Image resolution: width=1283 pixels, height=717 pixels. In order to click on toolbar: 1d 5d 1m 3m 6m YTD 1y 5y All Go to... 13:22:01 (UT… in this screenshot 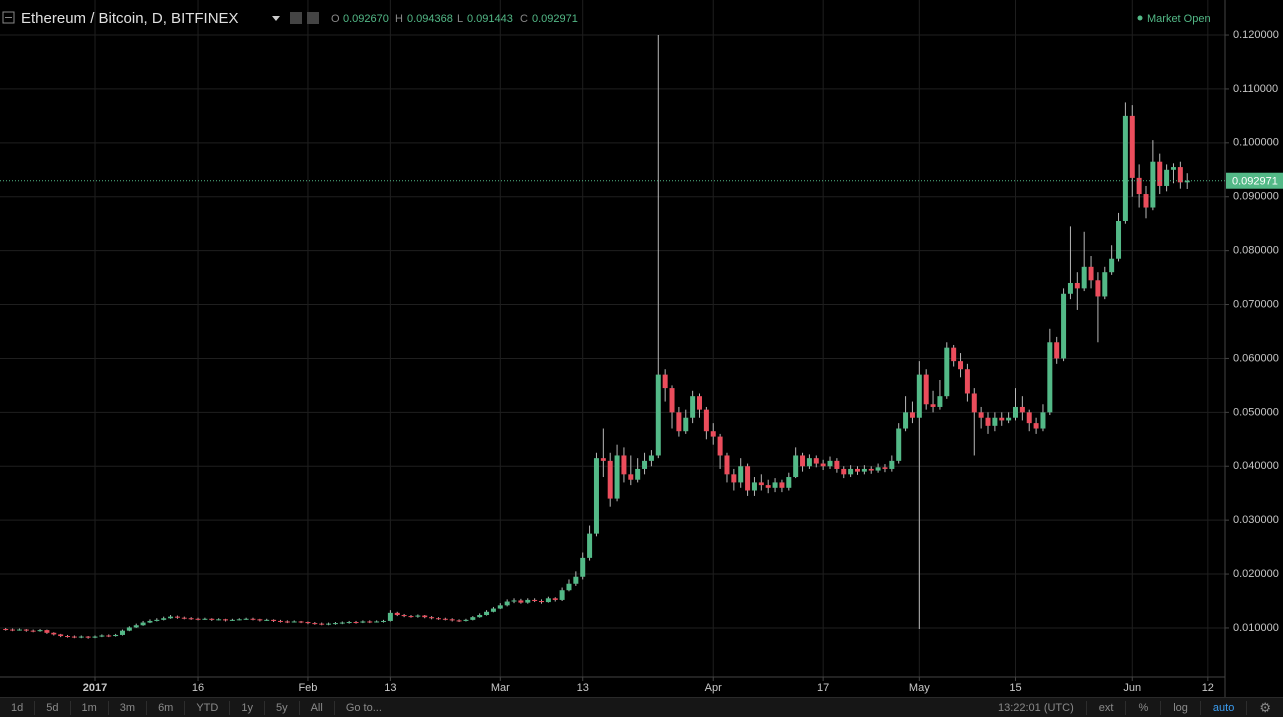, I will do `click(641, 707)`.